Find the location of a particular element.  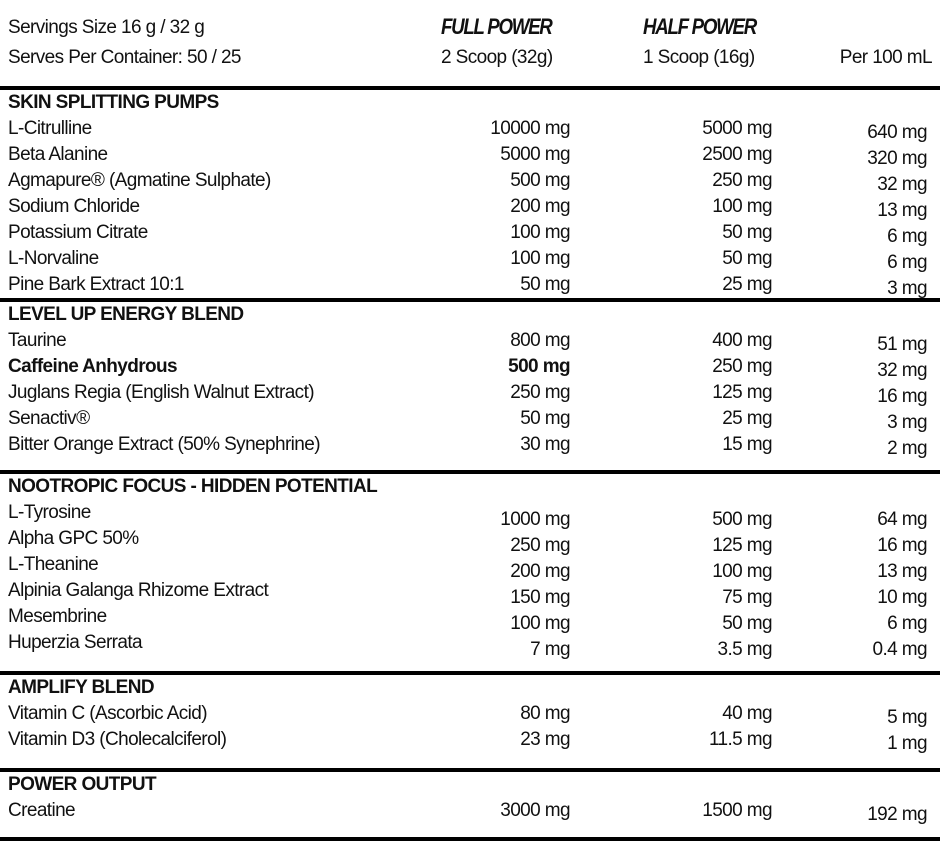

half-power-amount: 3.5 mg is located at coordinates (745, 649).